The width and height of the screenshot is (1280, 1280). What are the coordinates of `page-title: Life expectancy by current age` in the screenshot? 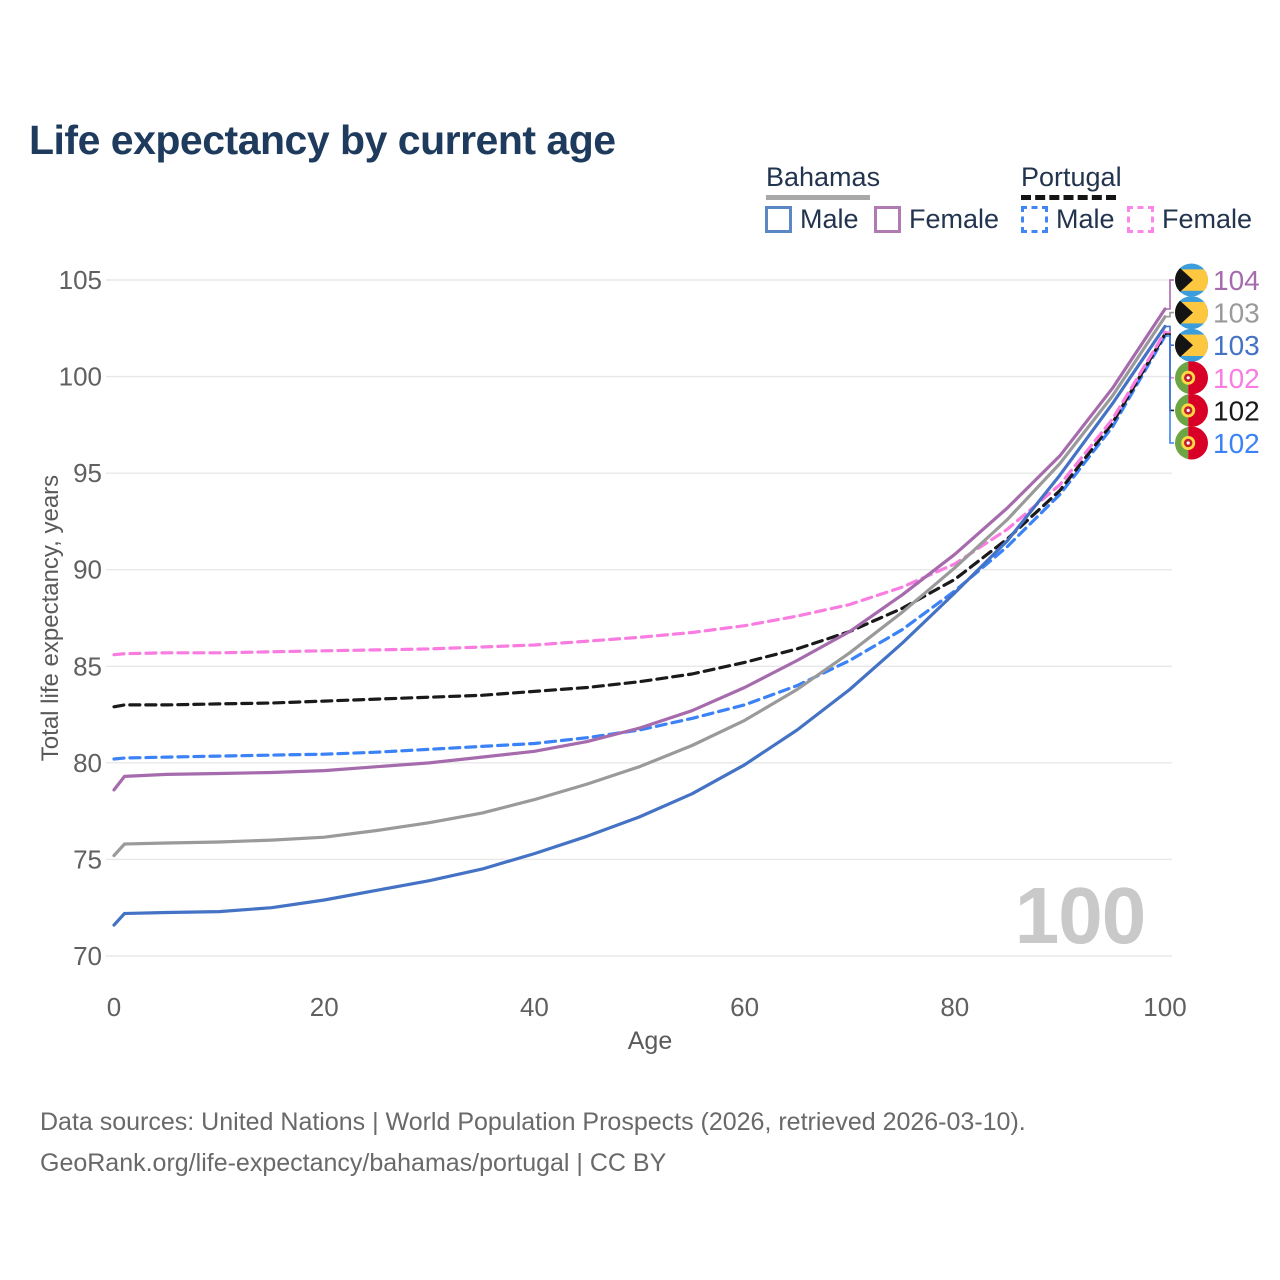 It's located at (322, 140).